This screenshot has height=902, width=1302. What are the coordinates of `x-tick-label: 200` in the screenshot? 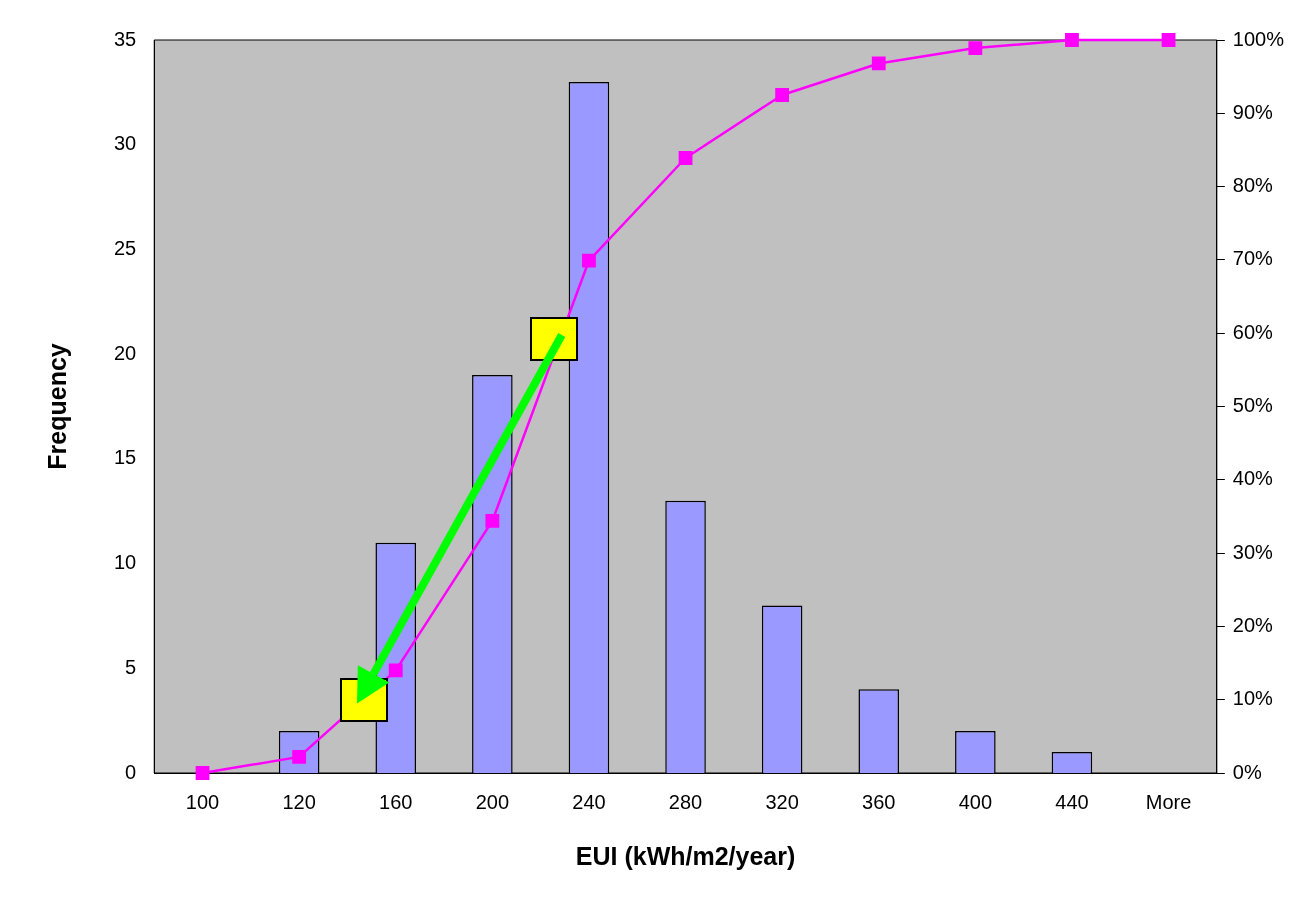 It's located at (492, 801).